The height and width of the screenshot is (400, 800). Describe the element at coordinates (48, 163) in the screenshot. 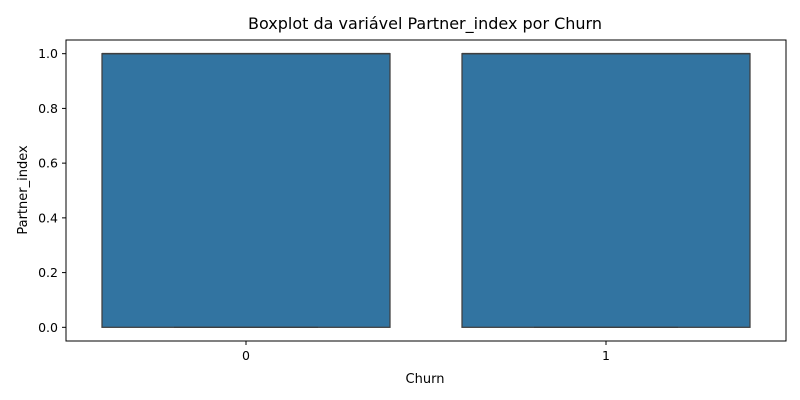

I see `y-tick-label: 0.6` at that location.